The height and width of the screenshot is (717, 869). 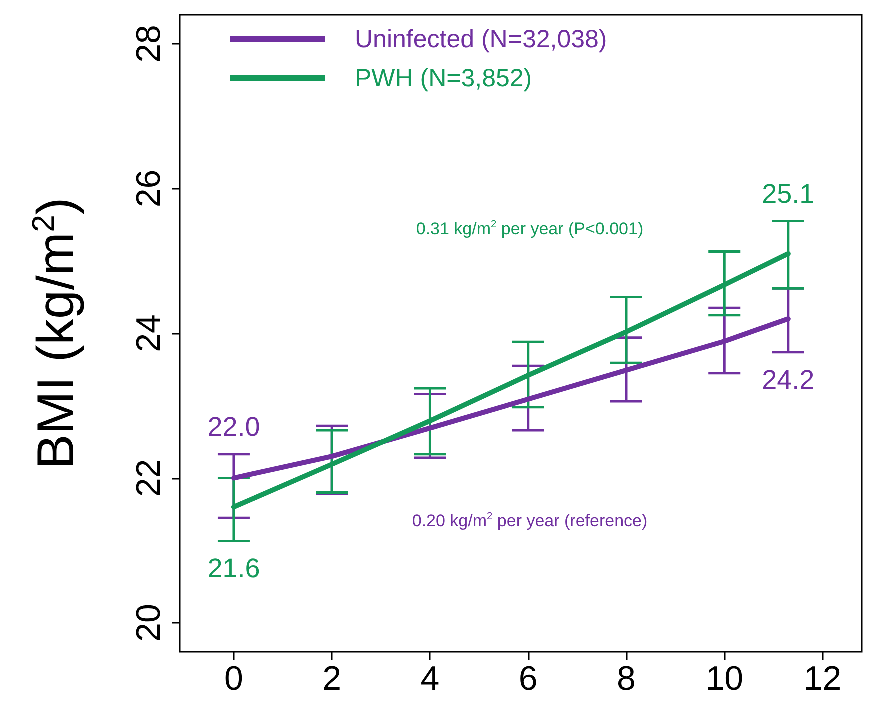 What do you see at coordinates (528, 679) in the screenshot?
I see `x-tick-label: 6` at bounding box center [528, 679].